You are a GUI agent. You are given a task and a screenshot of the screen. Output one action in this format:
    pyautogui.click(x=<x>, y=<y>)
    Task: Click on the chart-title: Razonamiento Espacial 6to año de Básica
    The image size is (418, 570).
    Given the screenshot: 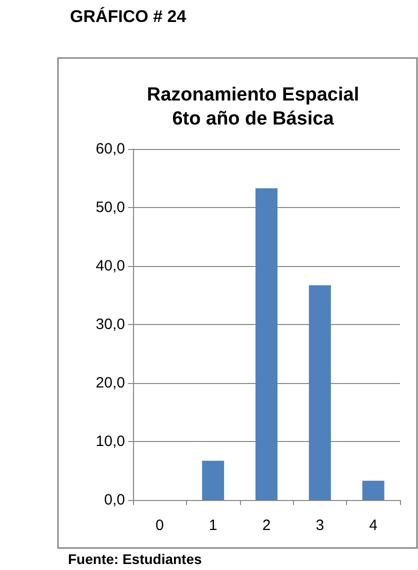 What is the action you would take?
    pyautogui.click(x=253, y=107)
    